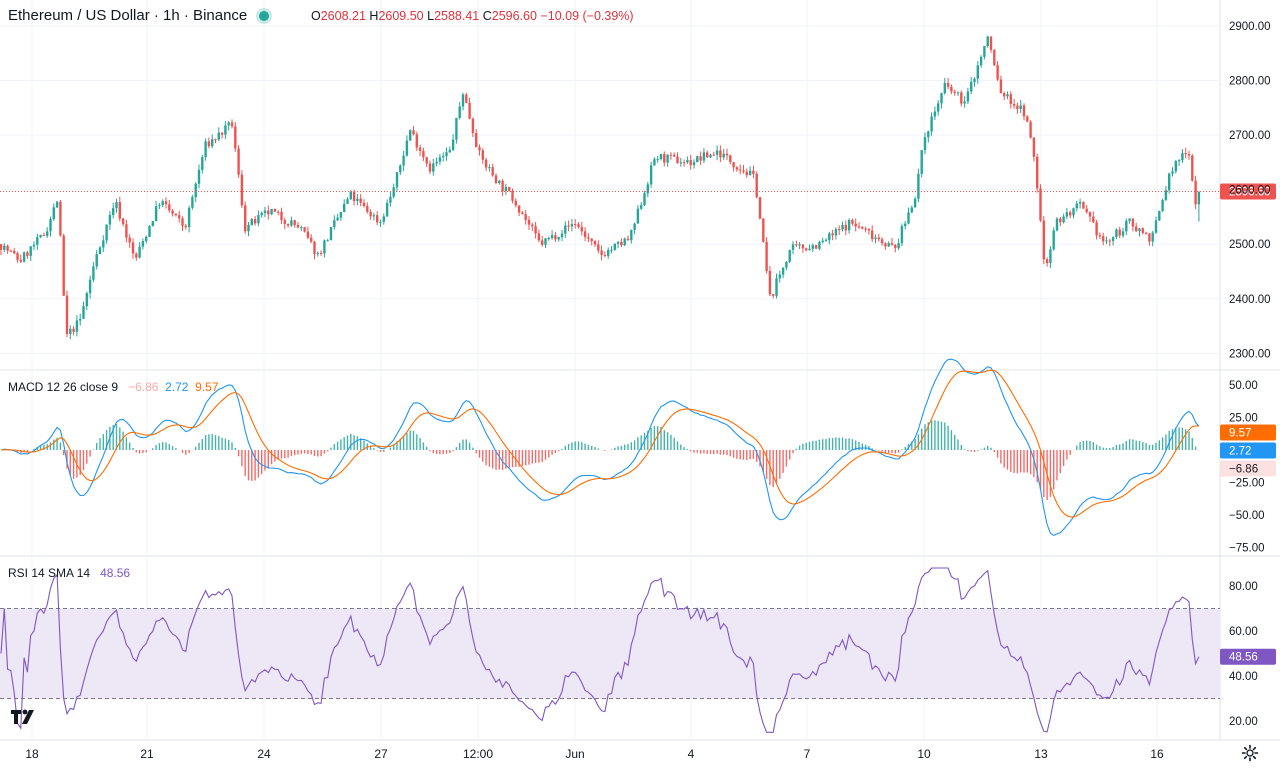 The width and height of the screenshot is (1280, 768). What do you see at coordinates (128, 15) in the screenshot?
I see `symbol-title: Ethereum / US Dollar · 1h · Binance` at bounding box center [128, 15].